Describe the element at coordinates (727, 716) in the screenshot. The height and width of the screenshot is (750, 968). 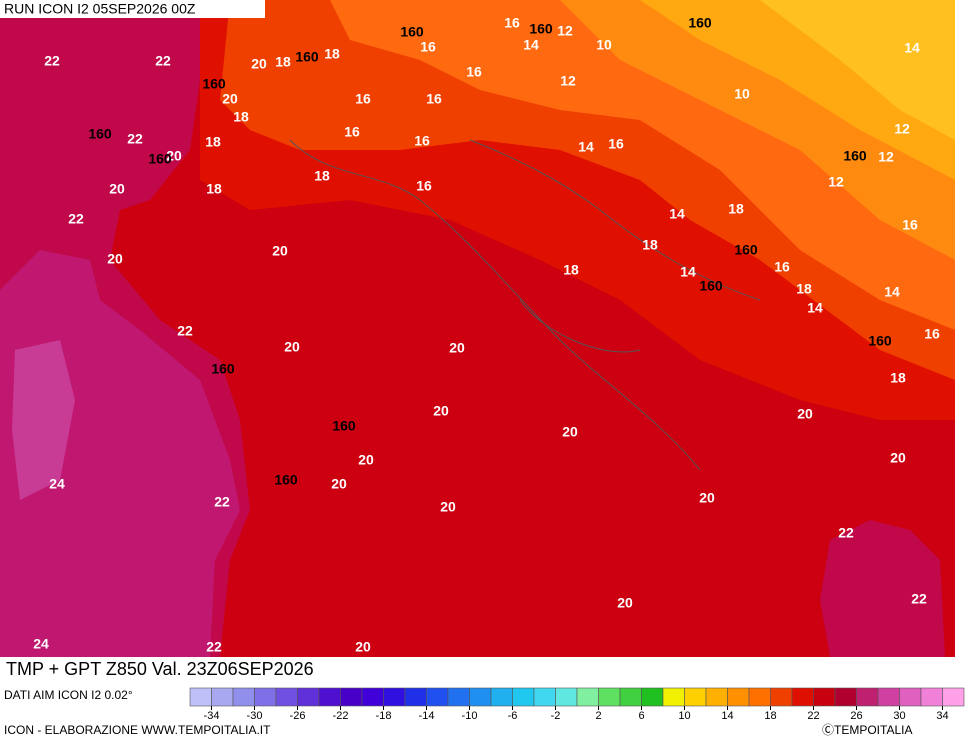
I see `colorbar-tick-label: 14` at that location.